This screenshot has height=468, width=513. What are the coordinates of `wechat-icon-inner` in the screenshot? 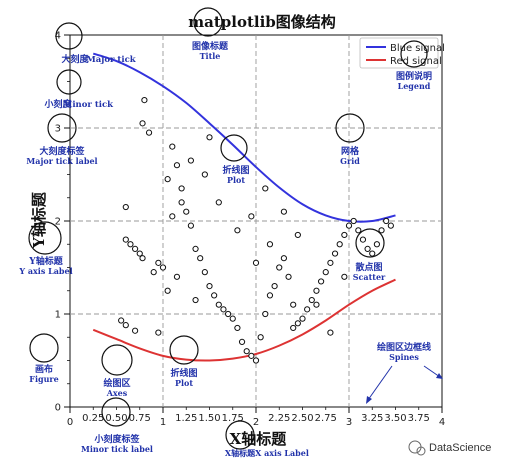 It's located at (421, 451).